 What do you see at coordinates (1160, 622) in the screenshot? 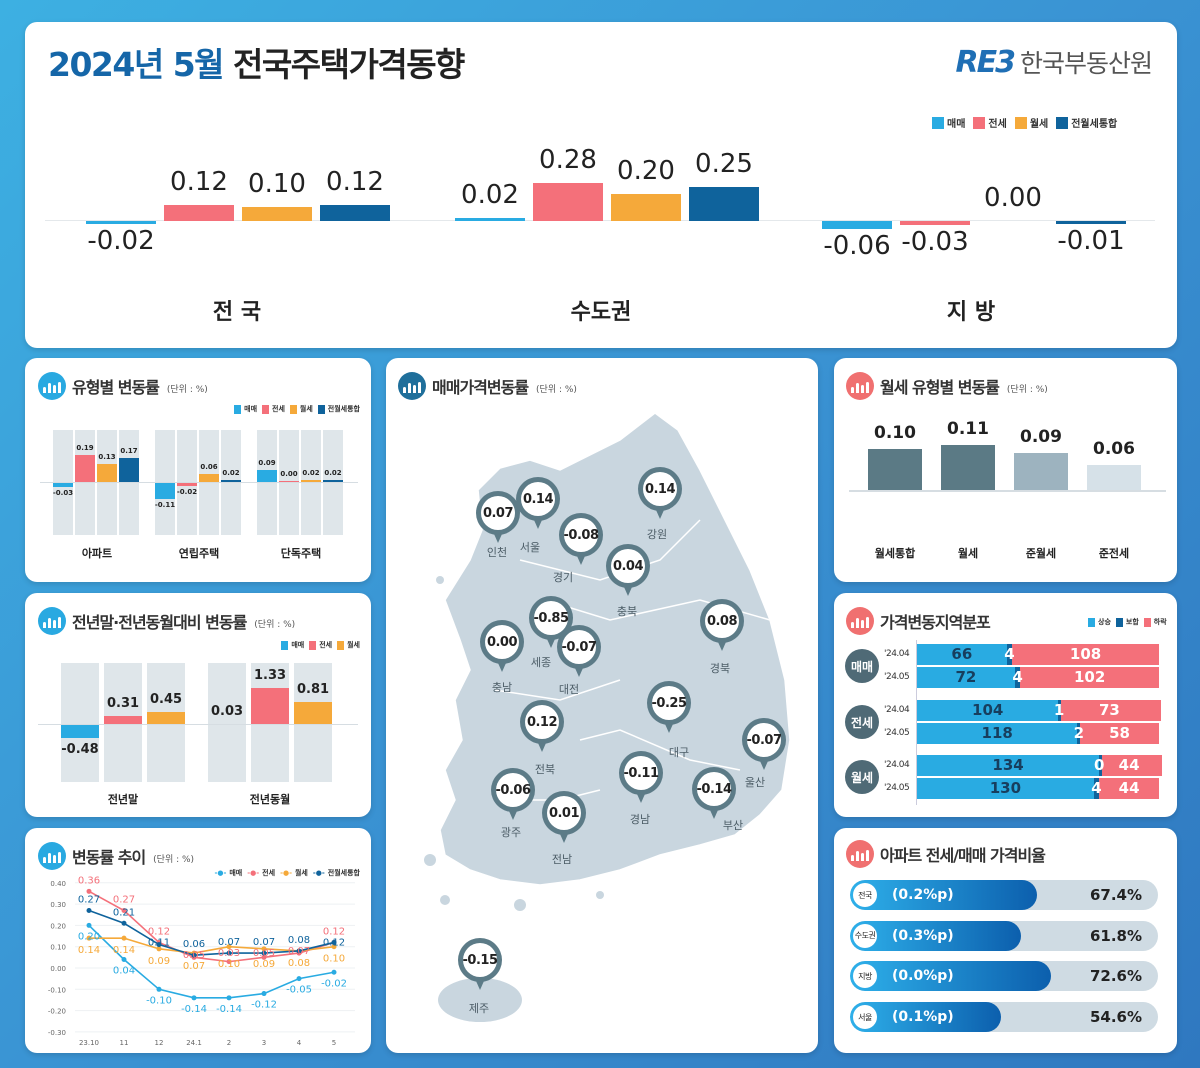
I see `legend-label: 하락` at bounding box center [1160, 622].